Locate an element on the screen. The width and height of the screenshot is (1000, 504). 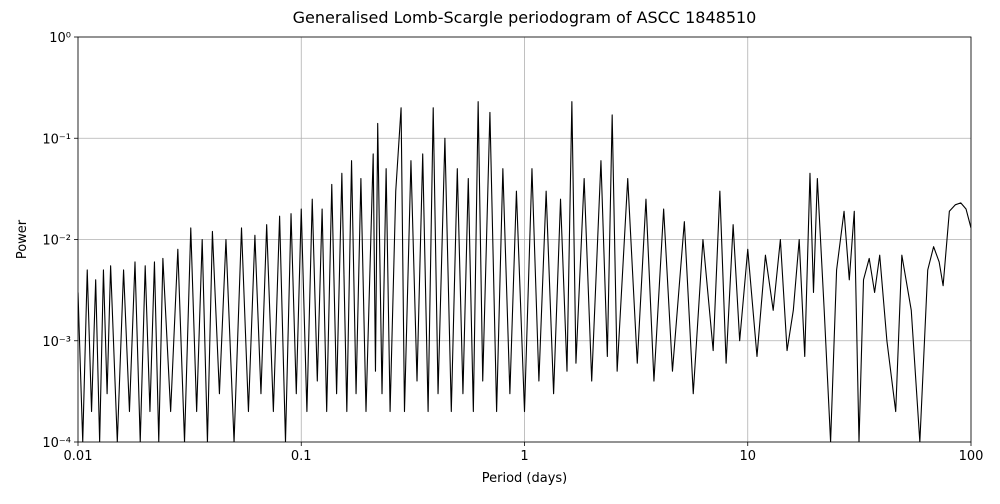
x-axis-label: Period (days) is located at coordinates (525, 478).